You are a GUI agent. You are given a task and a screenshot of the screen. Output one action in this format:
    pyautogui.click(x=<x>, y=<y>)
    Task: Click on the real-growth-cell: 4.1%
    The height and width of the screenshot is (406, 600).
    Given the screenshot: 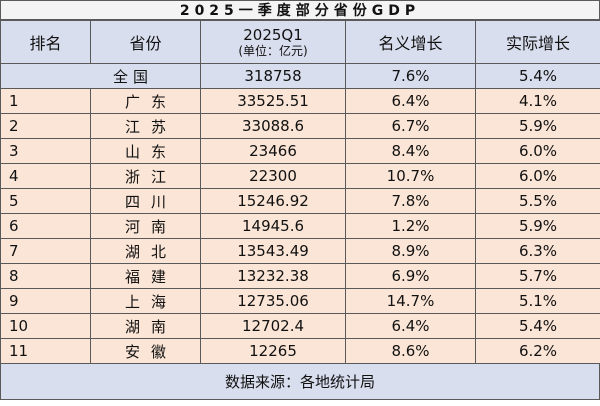 What is the action you would take?
    pyautogui.click(x=537, y=101)
    